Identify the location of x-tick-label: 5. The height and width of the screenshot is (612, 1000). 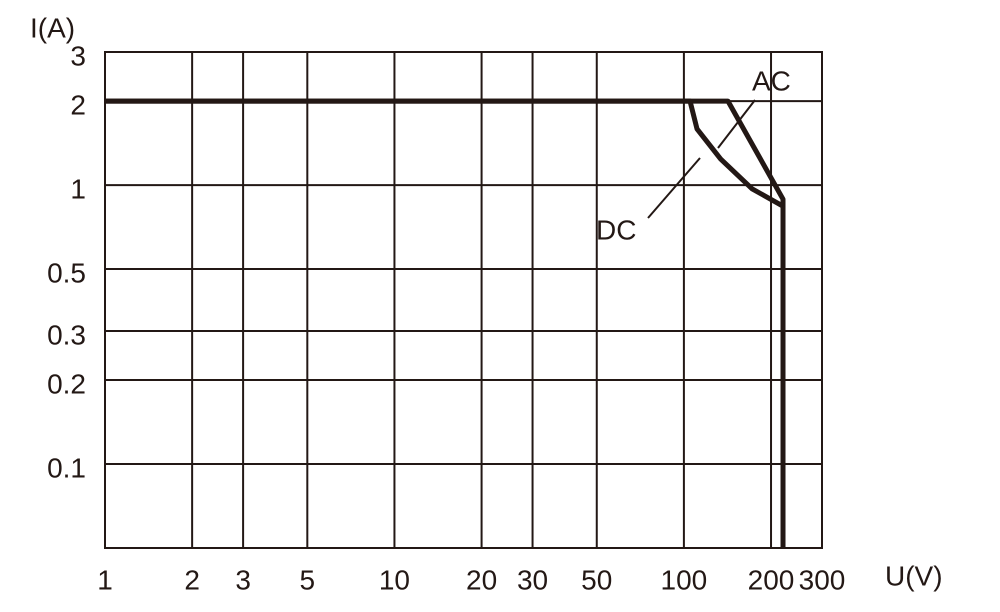
(308, 579).